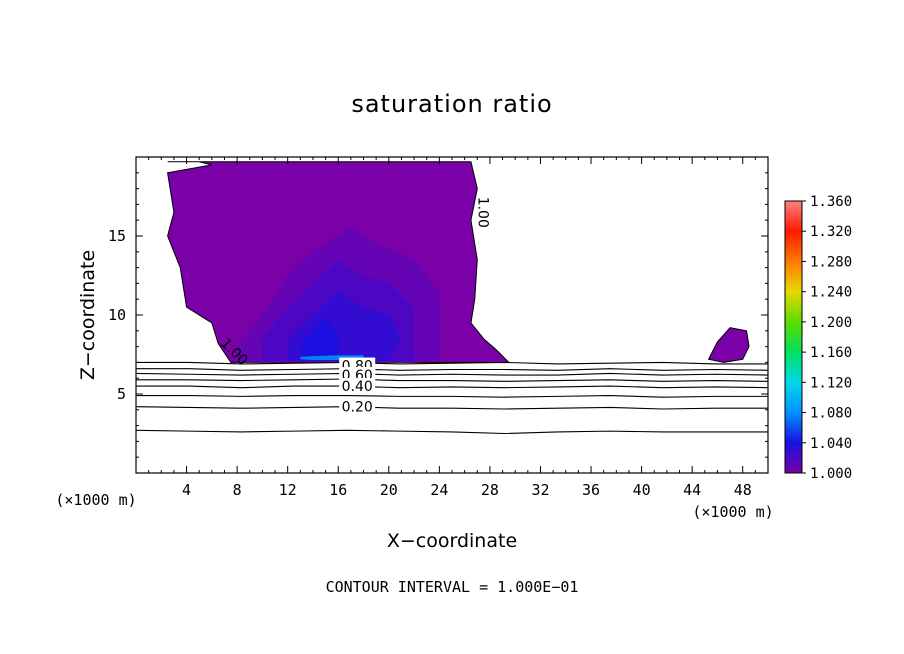 This screenshot has height=654, width=904. I want to click on x-tick-label: 44, so click(692, 490).